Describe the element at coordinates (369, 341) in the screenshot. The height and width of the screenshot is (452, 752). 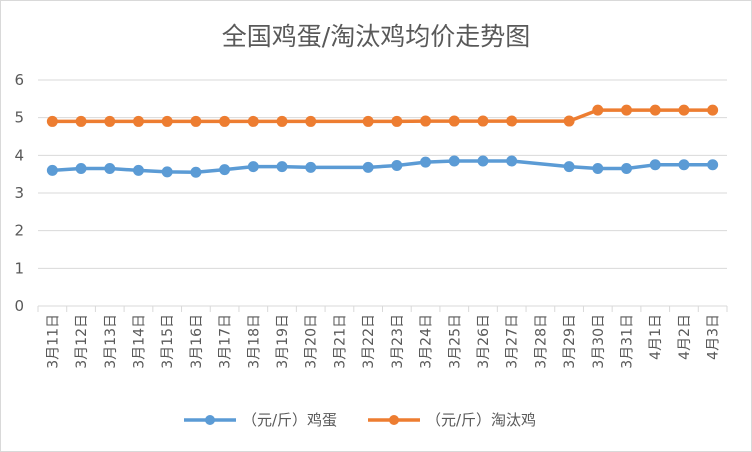
I see `x-tick-label: 3月22日` at that location.